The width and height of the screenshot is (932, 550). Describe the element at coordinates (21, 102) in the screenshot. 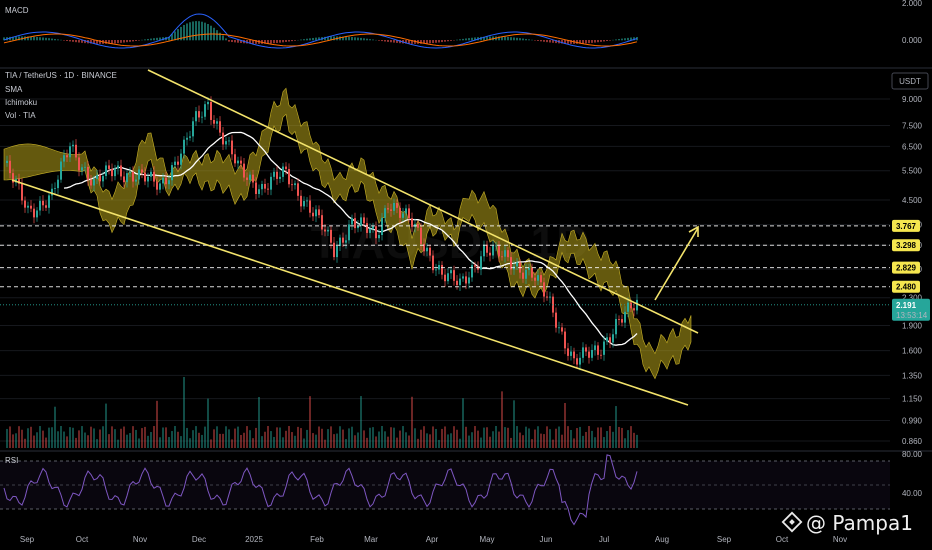

I see `indicator-ichimoku-label: Ichimoku` at that location.